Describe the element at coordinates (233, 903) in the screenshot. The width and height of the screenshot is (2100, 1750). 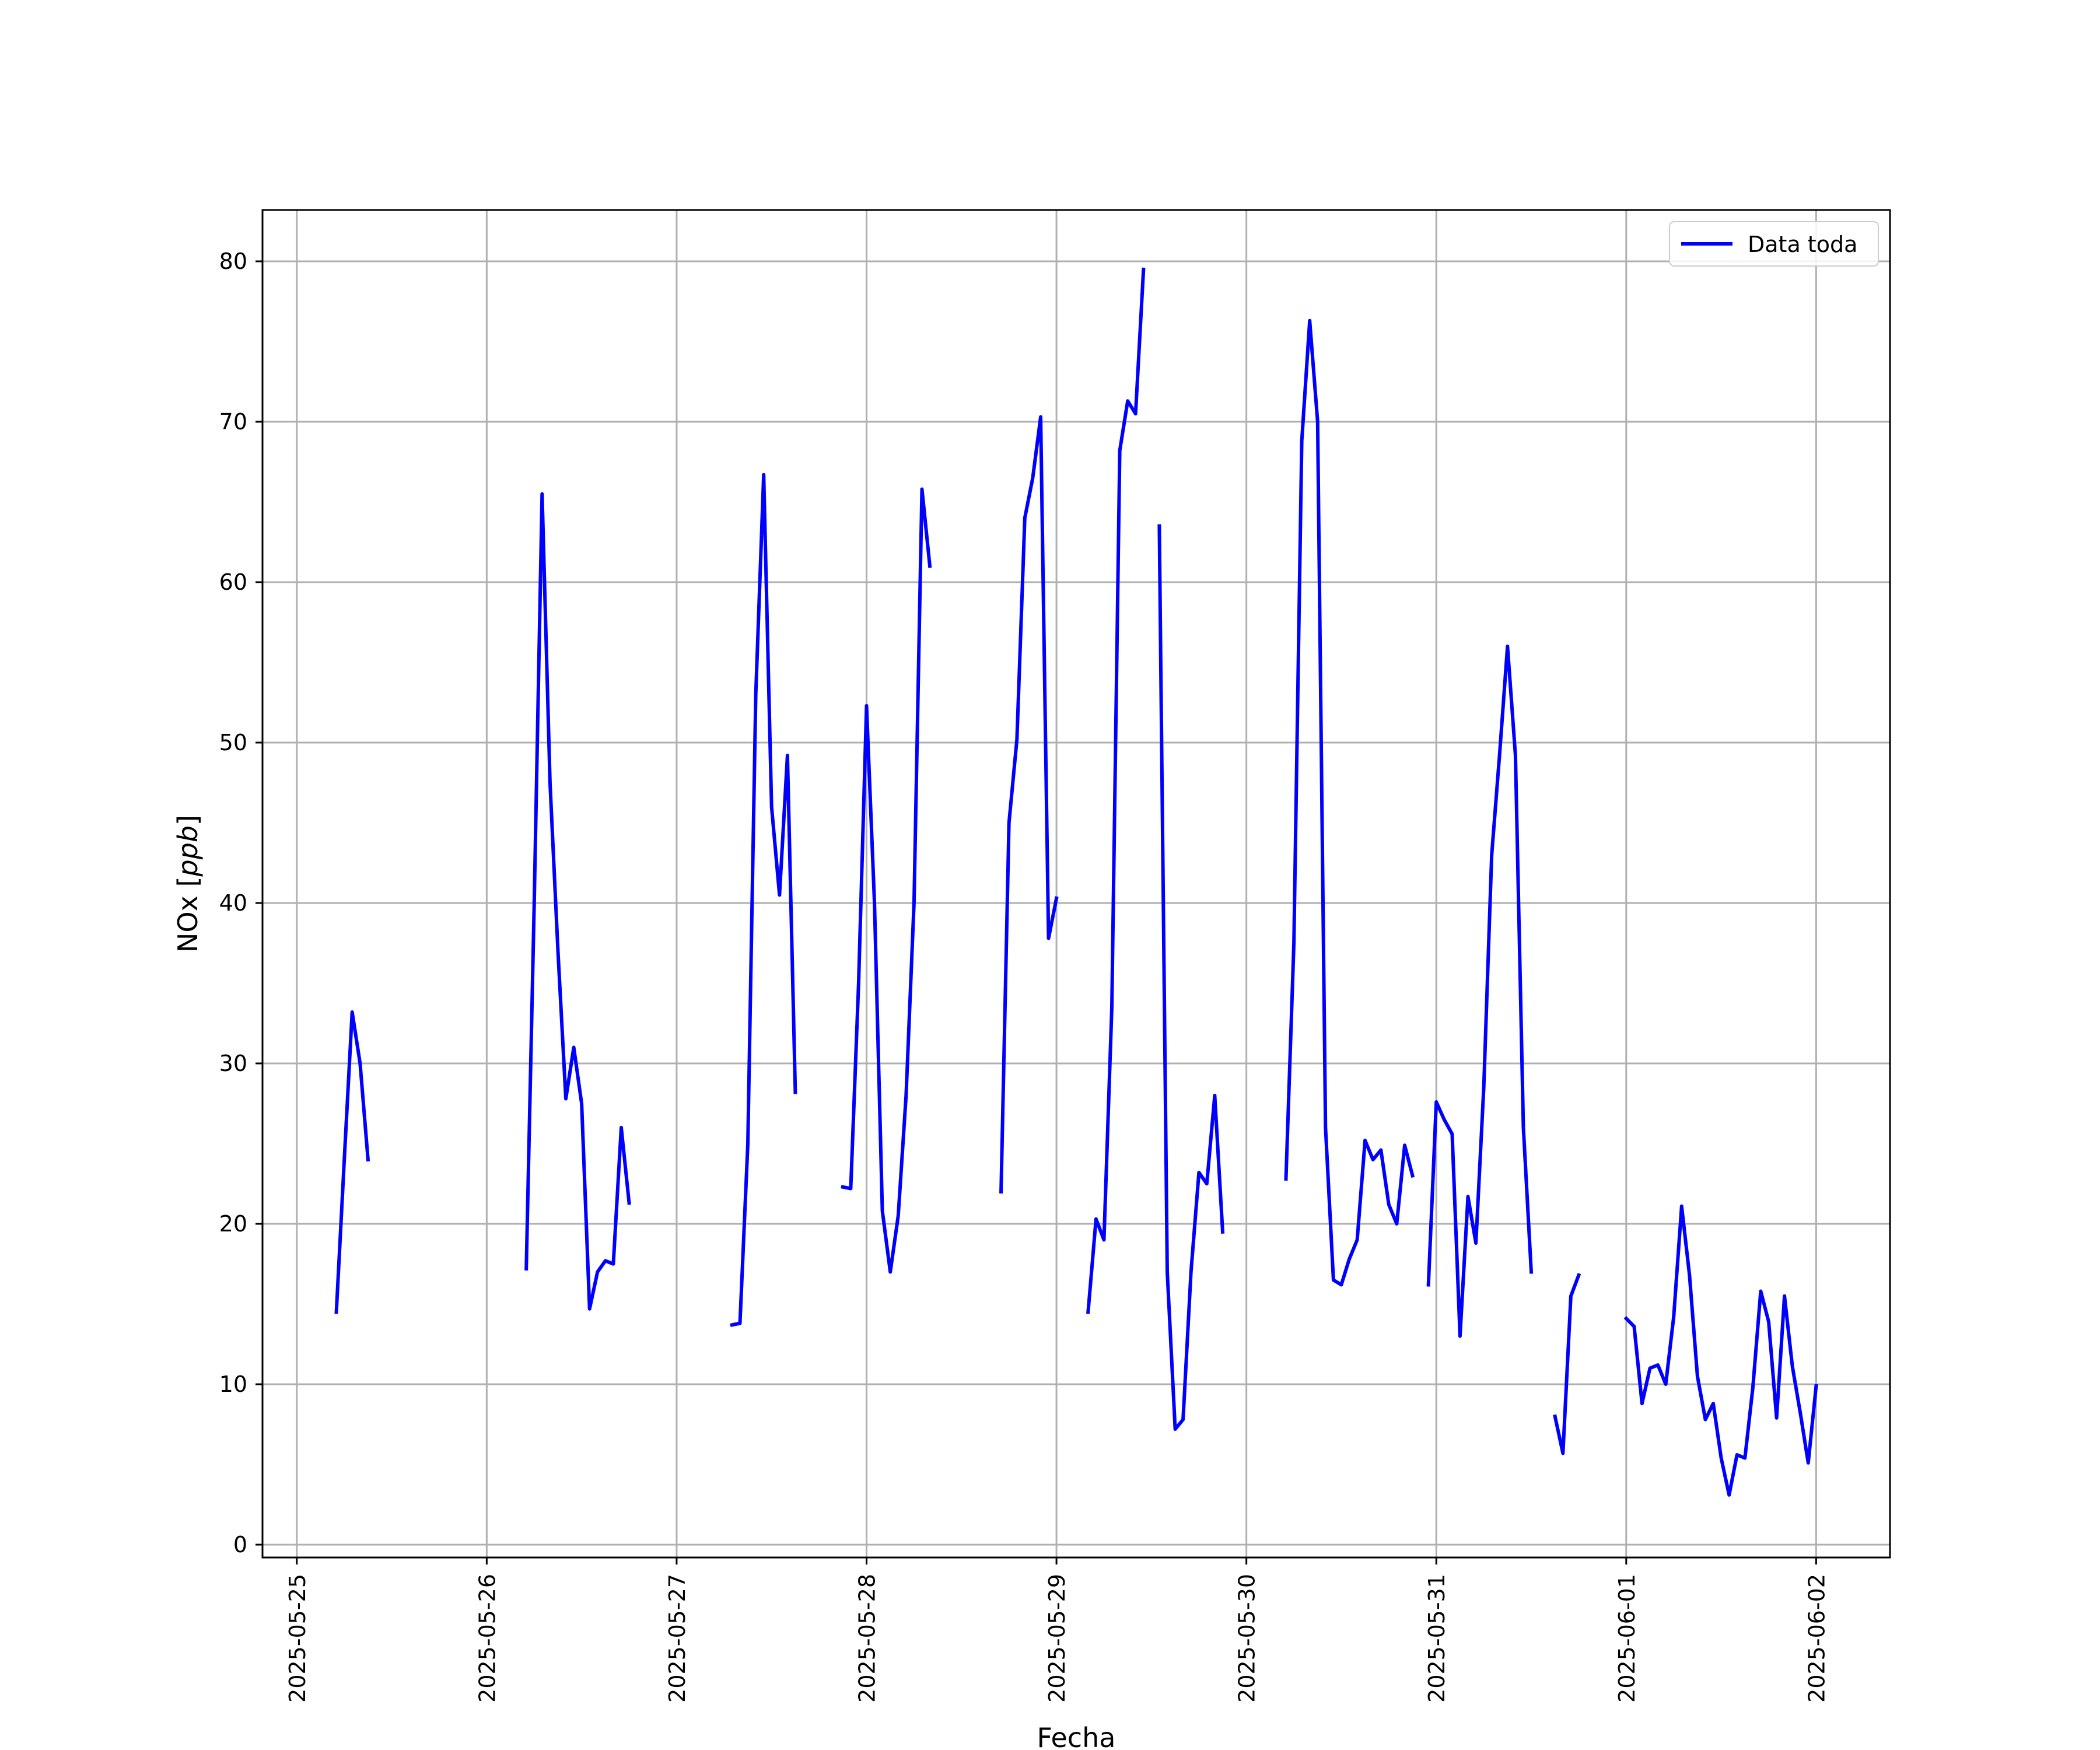
I see `y-tick-label: 40` at that location.